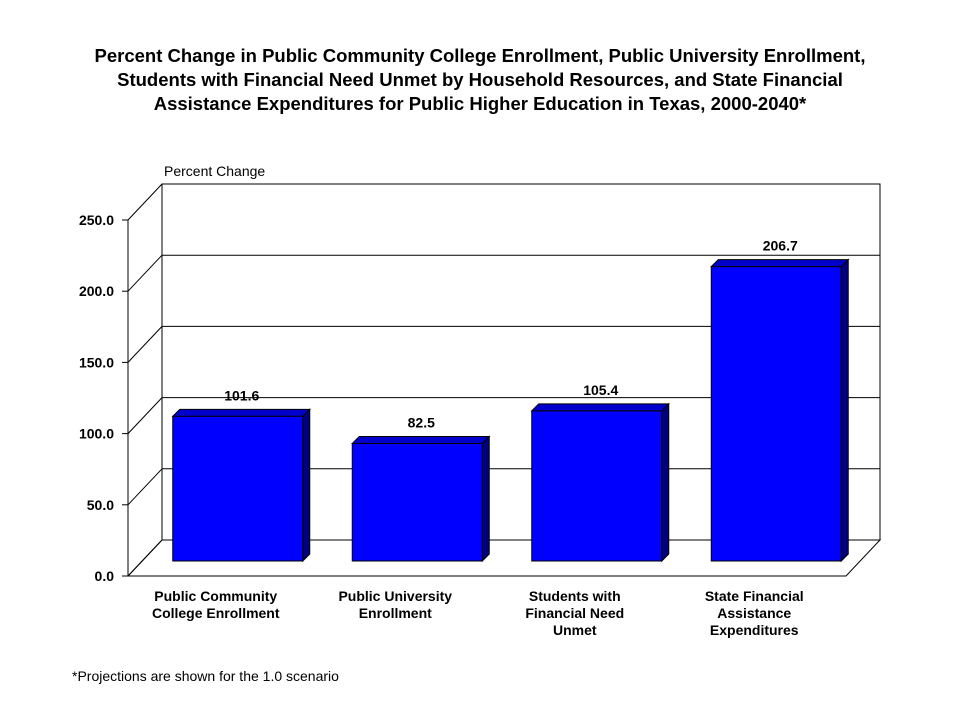 The image size is (960, 720). I want to click on y-axis-ticks: 0.0 50.0 100.0 150.0 200.0 250.0, so click(103, 398).